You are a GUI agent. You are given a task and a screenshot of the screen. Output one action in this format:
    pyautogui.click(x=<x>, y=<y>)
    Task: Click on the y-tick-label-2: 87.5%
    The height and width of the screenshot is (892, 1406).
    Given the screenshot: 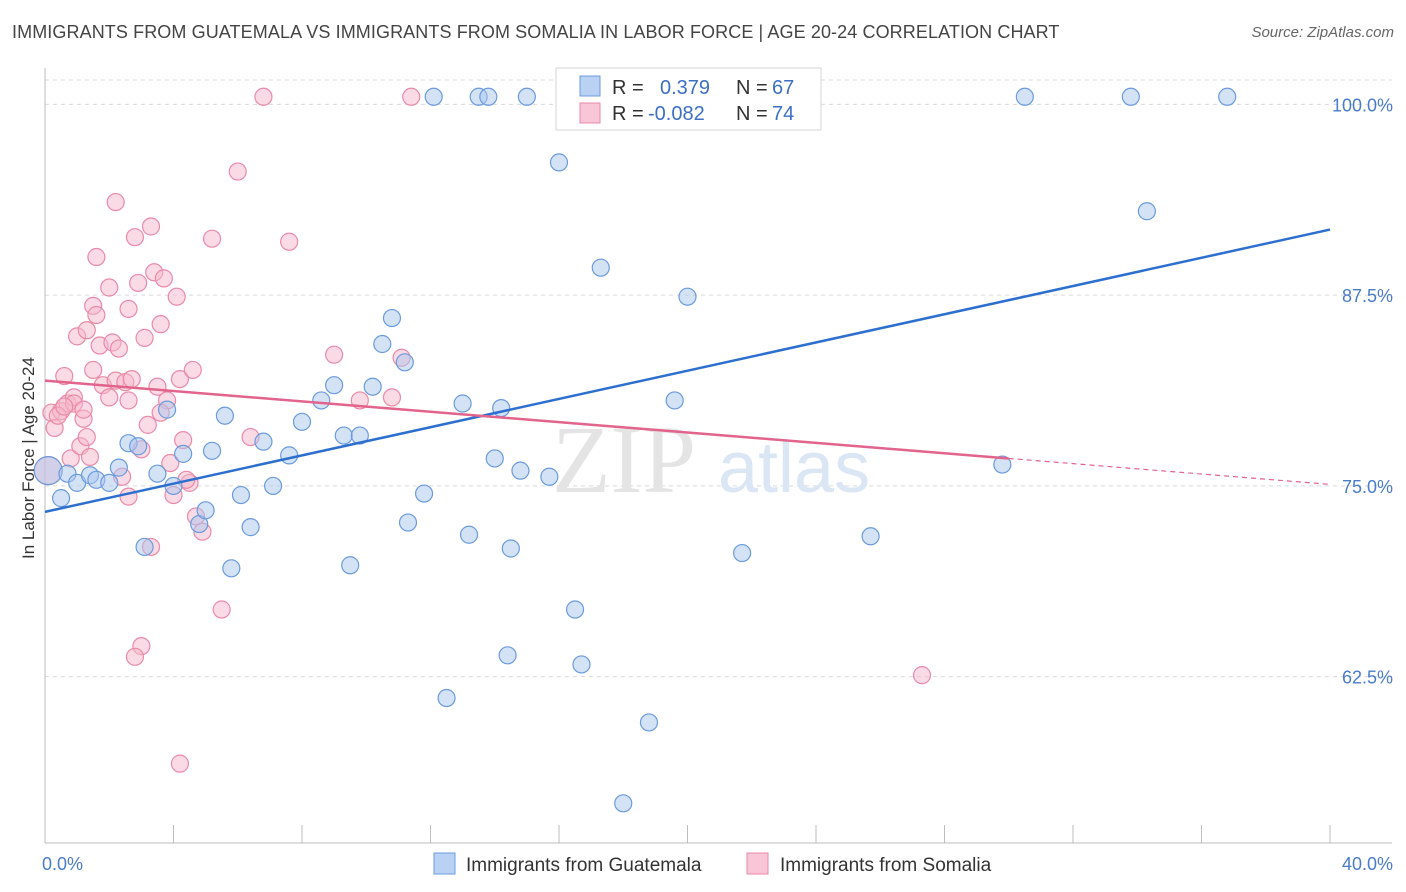 What is the action you would take?
    pyautogui.click(x=1367, y=296)
    